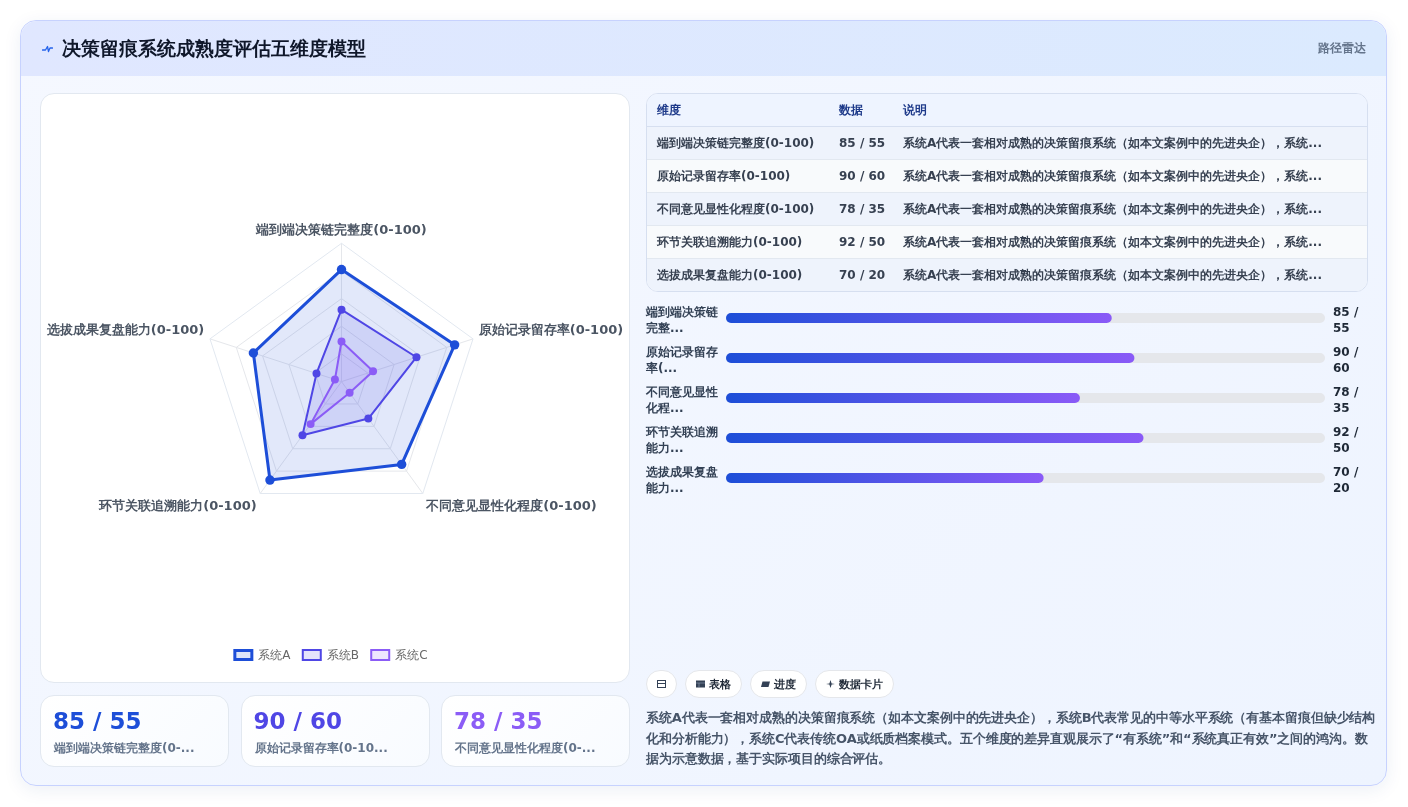 The height and width of the screenshot is (807, 1408). What do you see at coordinates (177, 505) in the screenshot?
I see `spoke-label: 环节关联追溯能力(0-100)` at bounding box center [177, 505].